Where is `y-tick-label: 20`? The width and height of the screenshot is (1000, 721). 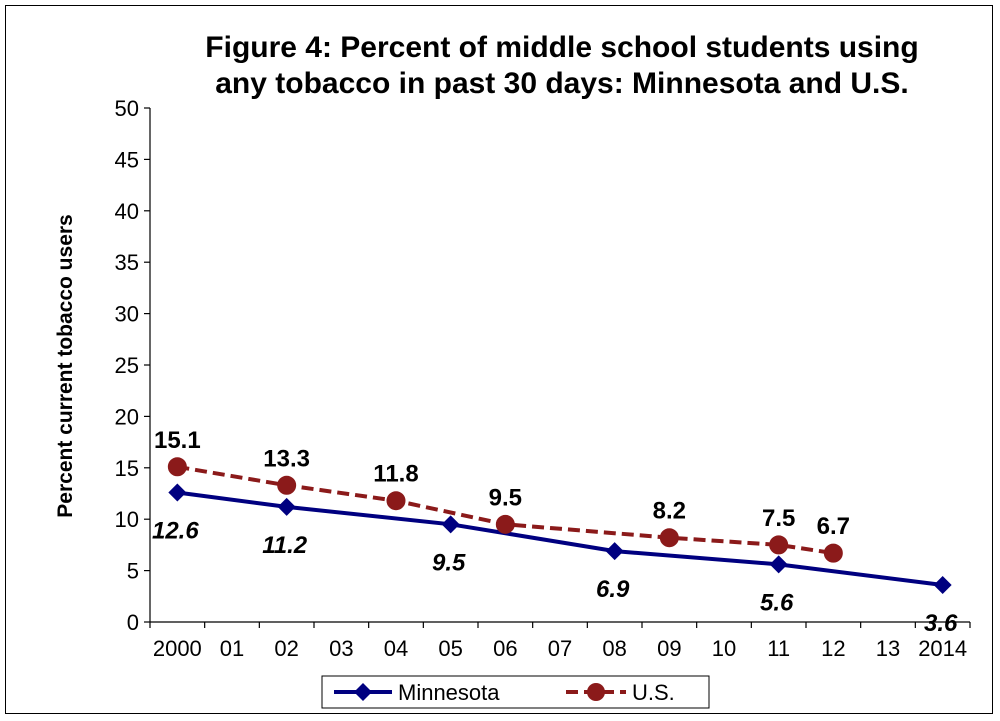
y-tick-label: 20 is located at coordinates (127, 416).